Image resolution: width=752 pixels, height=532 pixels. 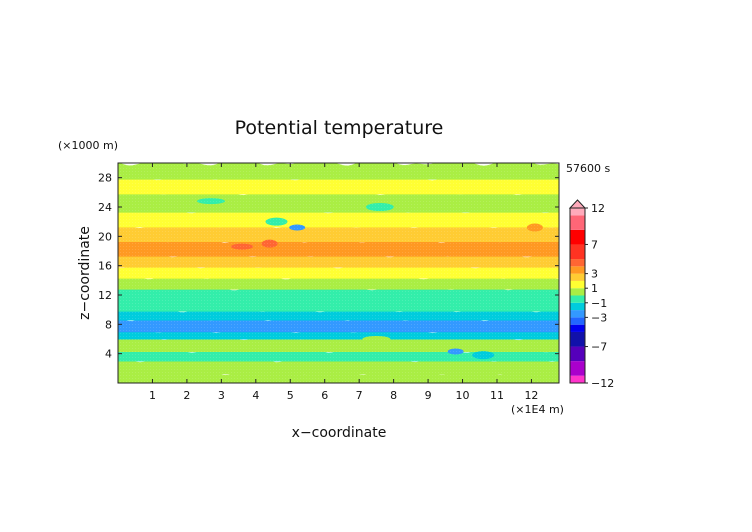 I want to click on x-tick-label: 3, so click(x=221, y=395).